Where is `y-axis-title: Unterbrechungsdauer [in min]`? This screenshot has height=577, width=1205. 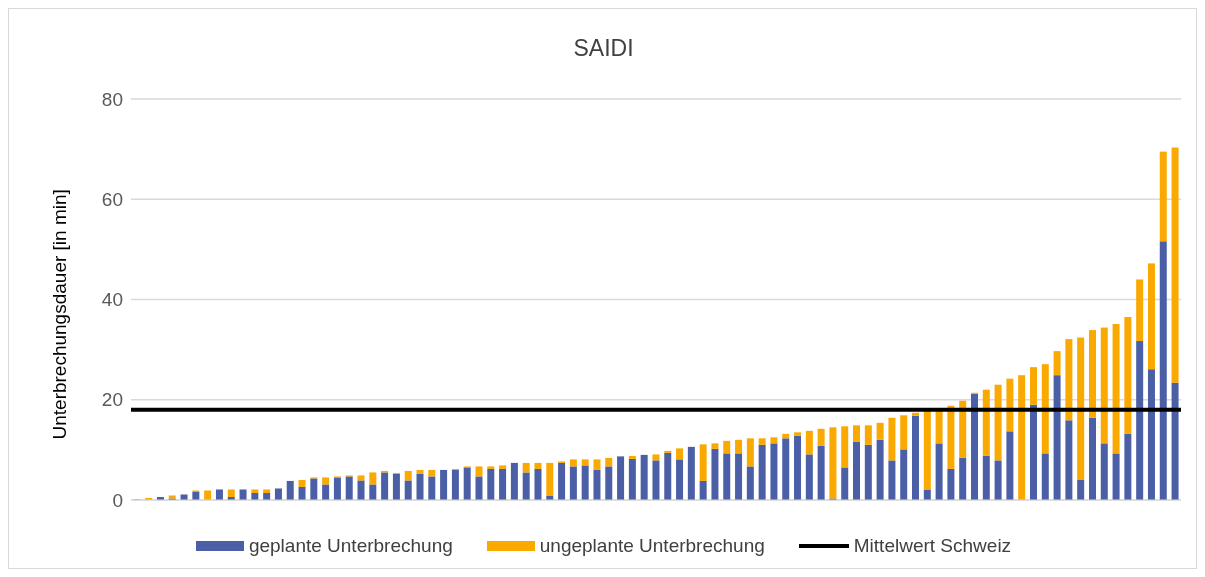
y-axis-title: Unterbrechungsdauer [in min] is located at coordinates (59, 314).